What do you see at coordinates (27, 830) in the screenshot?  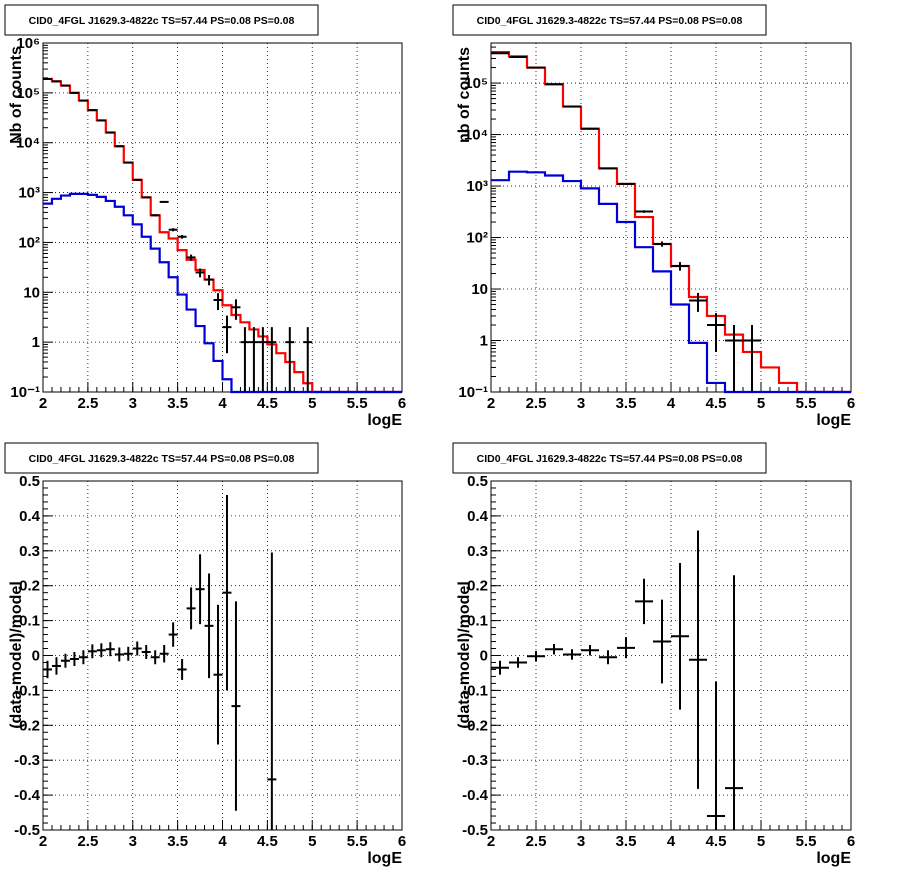 I see `y-tick-label: -0.5` at bounding box center [27, 830].